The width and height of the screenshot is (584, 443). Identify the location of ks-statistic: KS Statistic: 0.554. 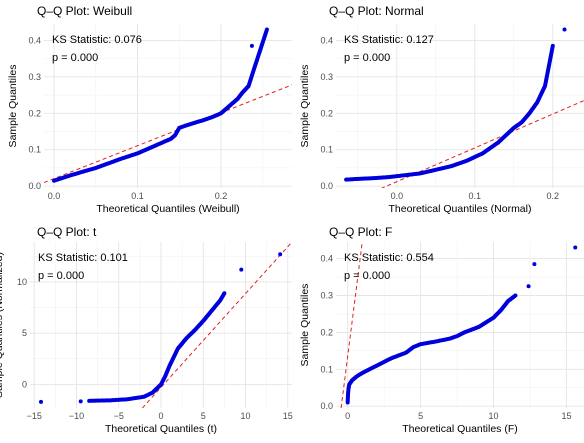
(389, 258).